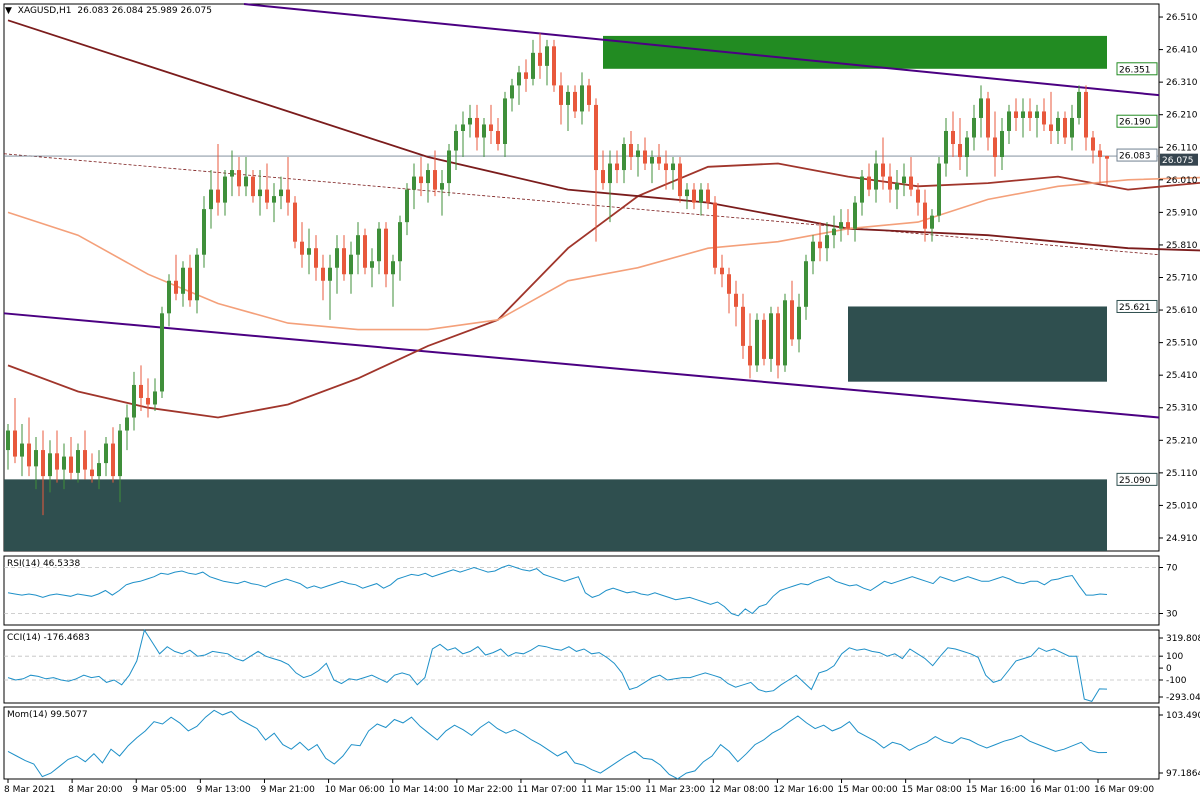 The width and height of the screenshot is (1200, 800). Describe the element at coordinates (601, 743) in the screenshot. I see `momentum-panel: Mom(14) 99.5077 103.4908 97.1864` at that location.